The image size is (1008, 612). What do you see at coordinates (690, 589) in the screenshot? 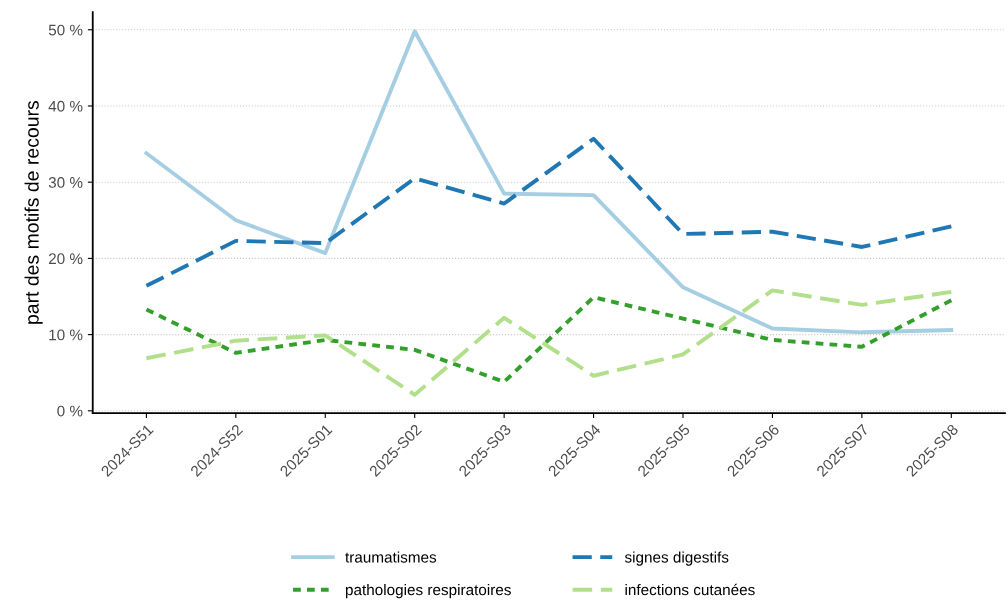
I see `legend-label: infections cutanées` at bounding box center [690, 589].